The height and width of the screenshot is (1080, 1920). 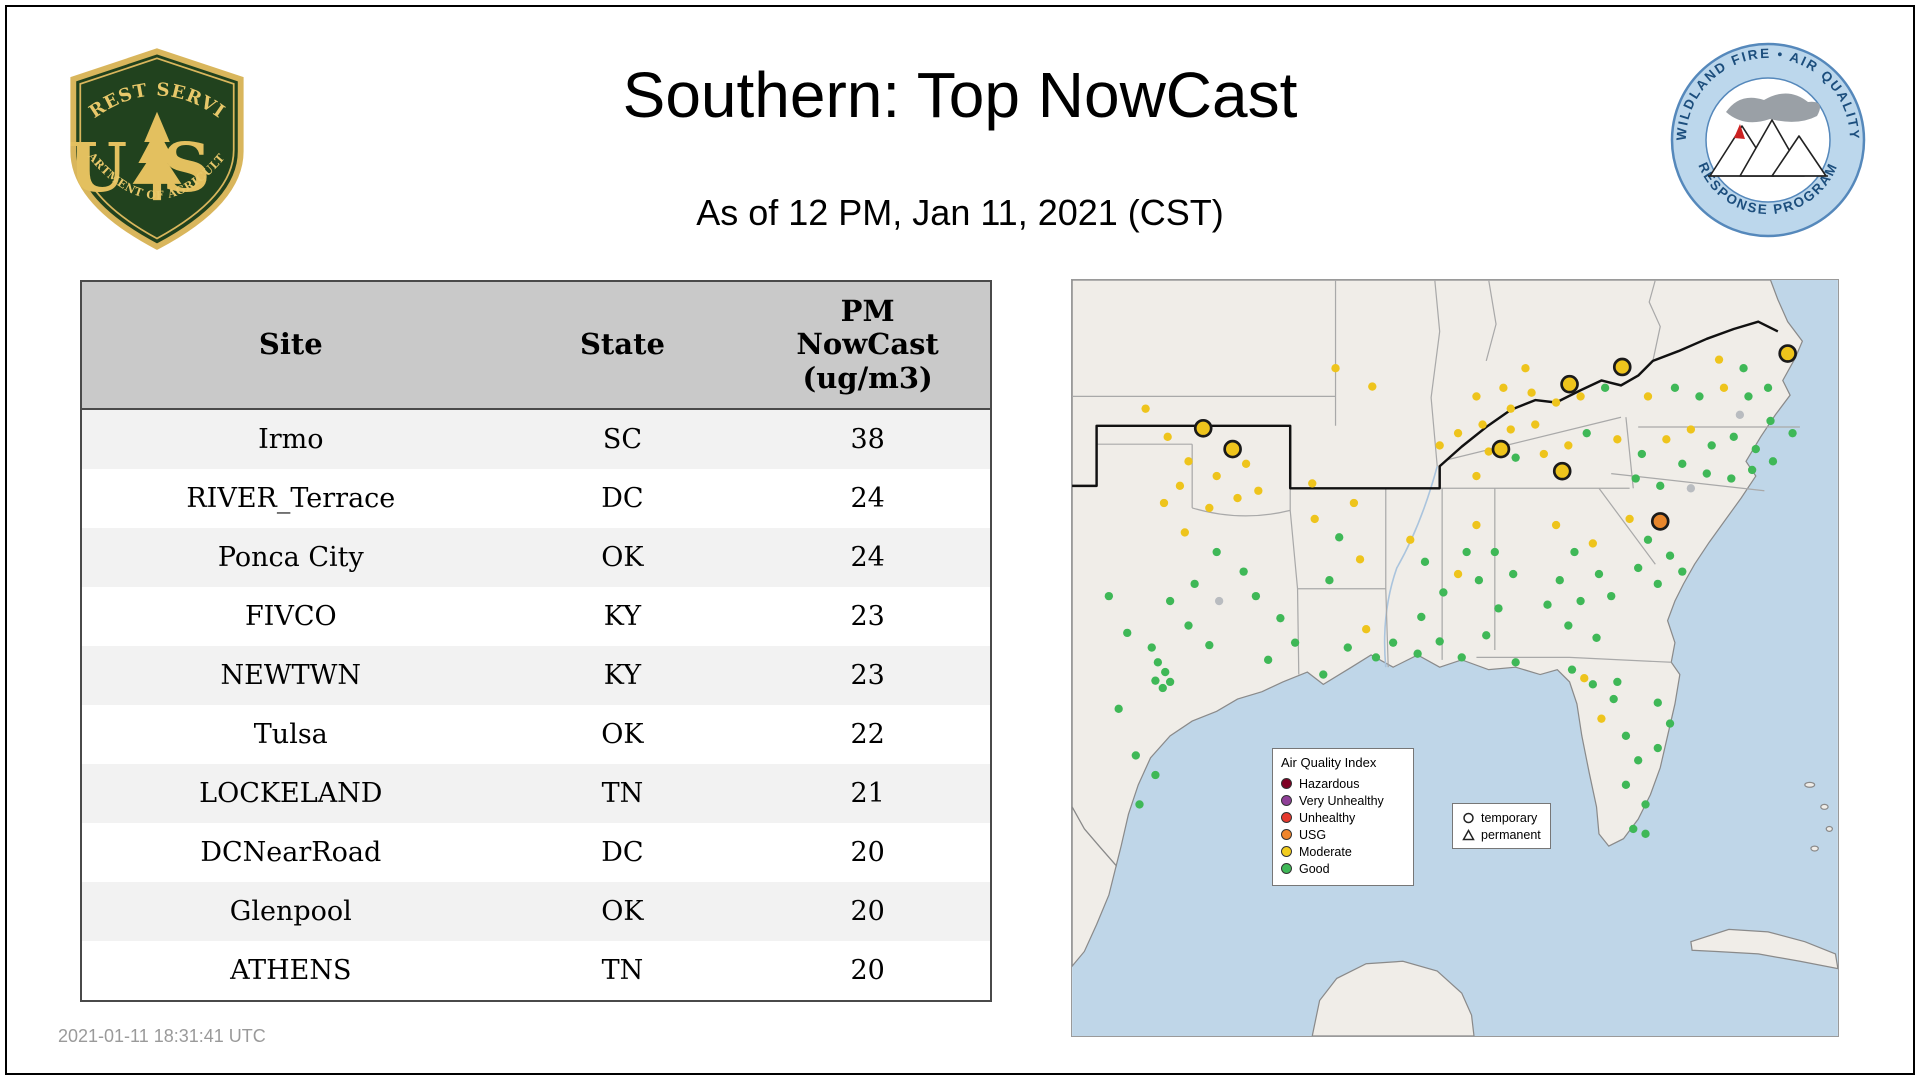 I want to click on value-cell: 24, so click(x=867, y=557).